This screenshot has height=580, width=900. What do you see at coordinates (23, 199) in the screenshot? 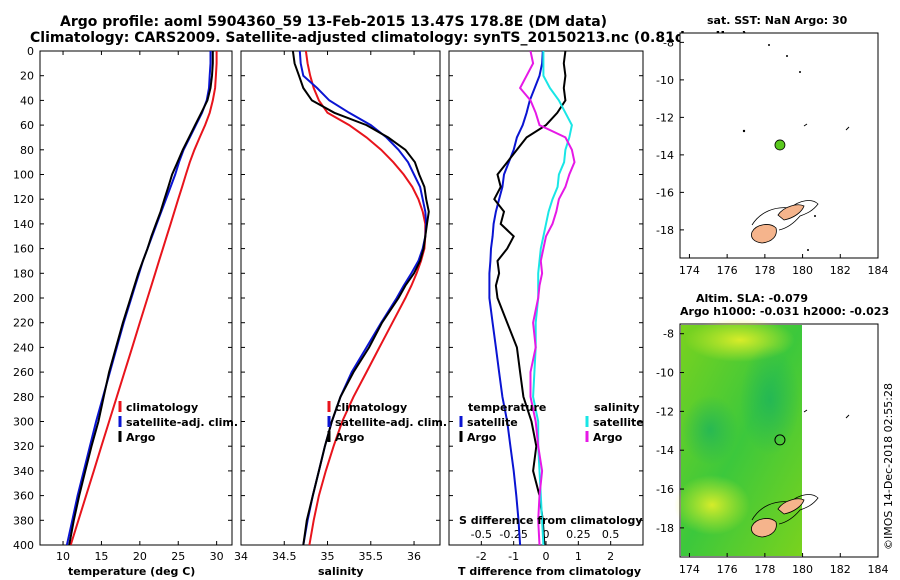
I see `depth-tick-label: 120` at bounding box center [23, 199].